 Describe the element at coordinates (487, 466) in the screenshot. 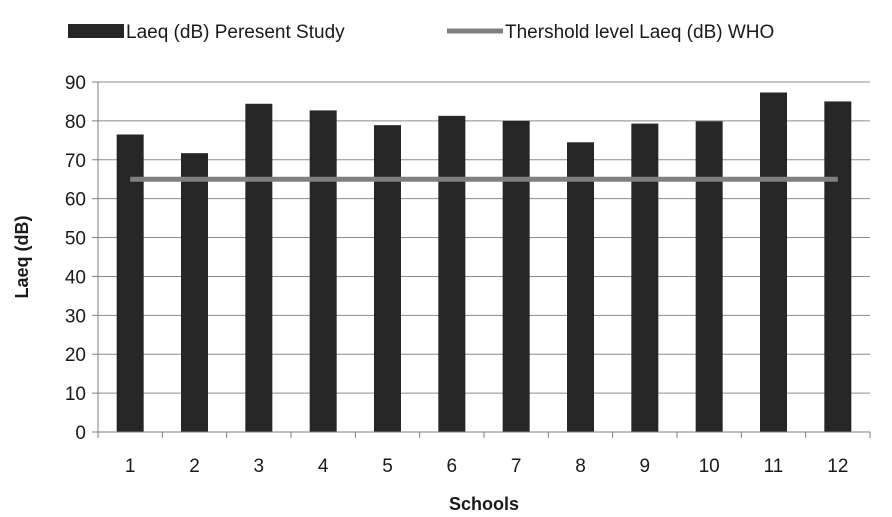

I see `x-tick-labels: 1 2 3 4 5 6 7 8 9 10 11 12` at that location.